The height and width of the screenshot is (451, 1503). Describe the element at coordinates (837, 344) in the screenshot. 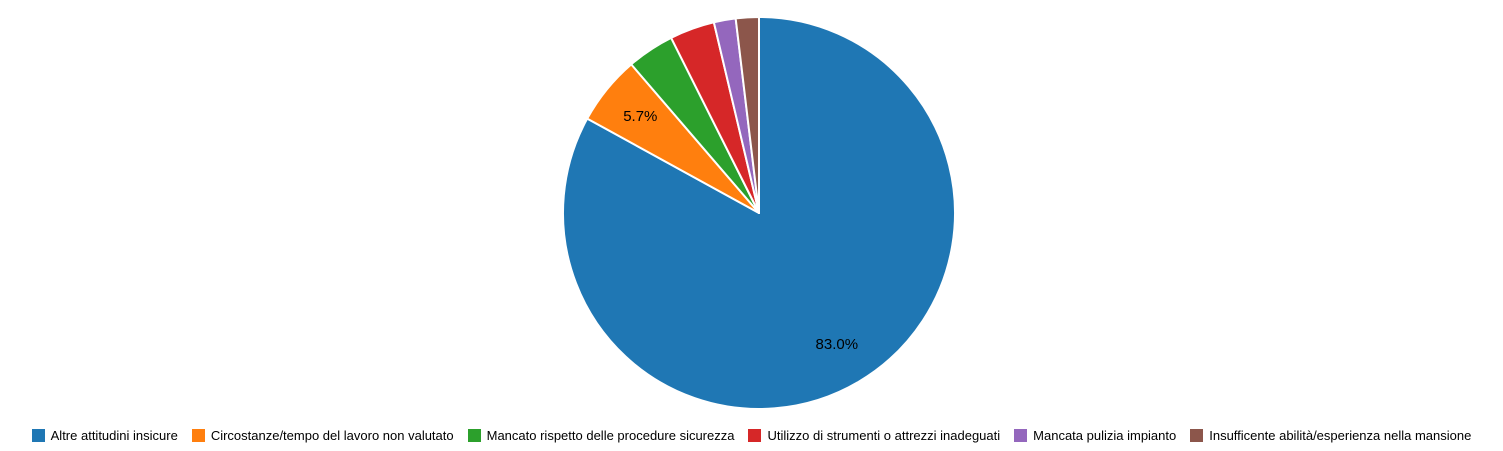

I see `pie-percentage-label: 83.0%` at that location.